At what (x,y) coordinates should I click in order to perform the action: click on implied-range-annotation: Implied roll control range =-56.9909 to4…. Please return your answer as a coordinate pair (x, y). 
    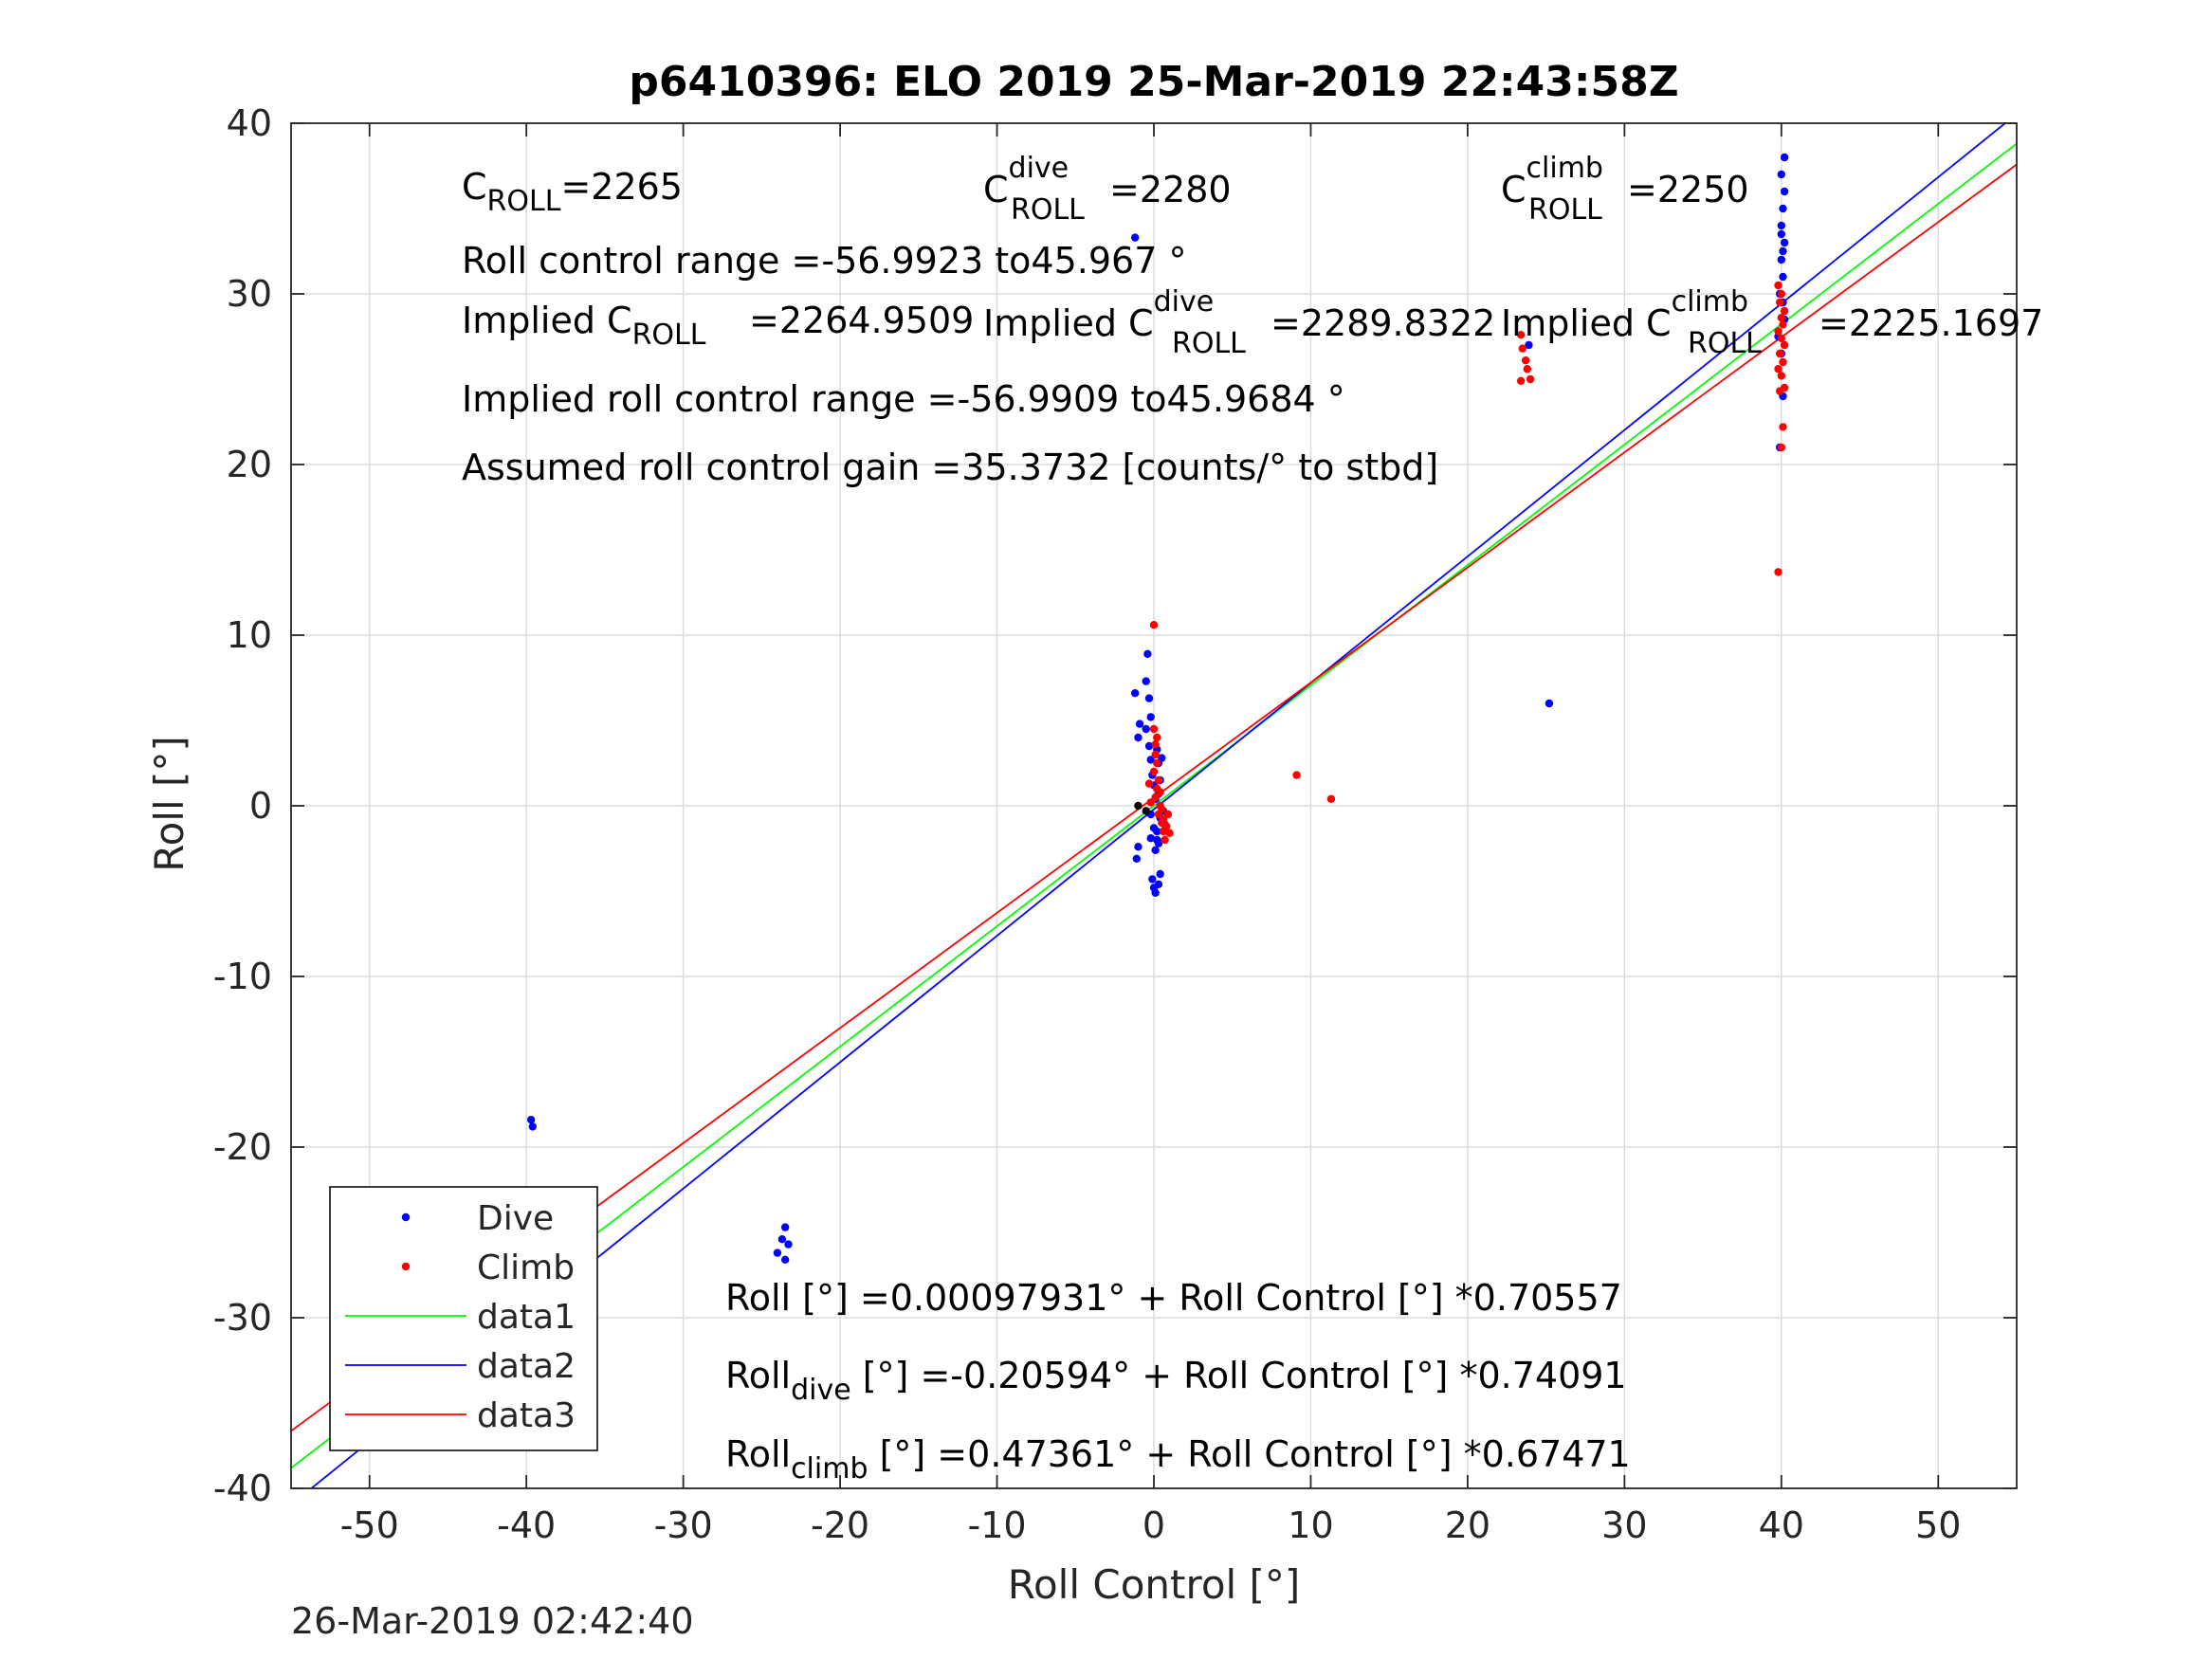
    Looking at the image, I should click on (903, 399).